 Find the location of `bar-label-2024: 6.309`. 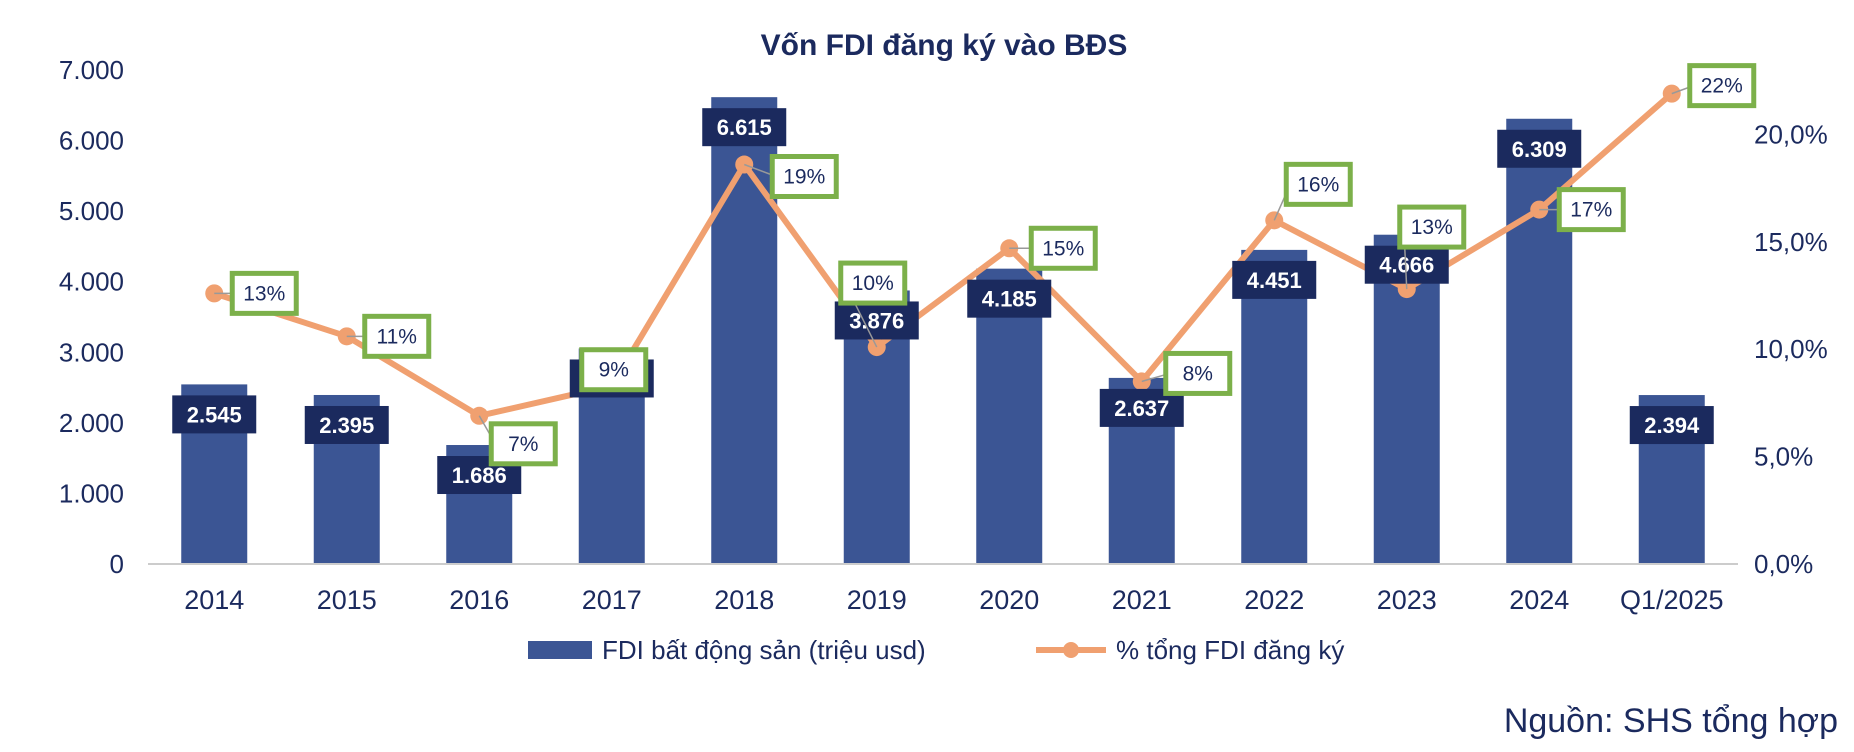

bar-label-2024: 6.309 is located at coordinates (1539, 148).